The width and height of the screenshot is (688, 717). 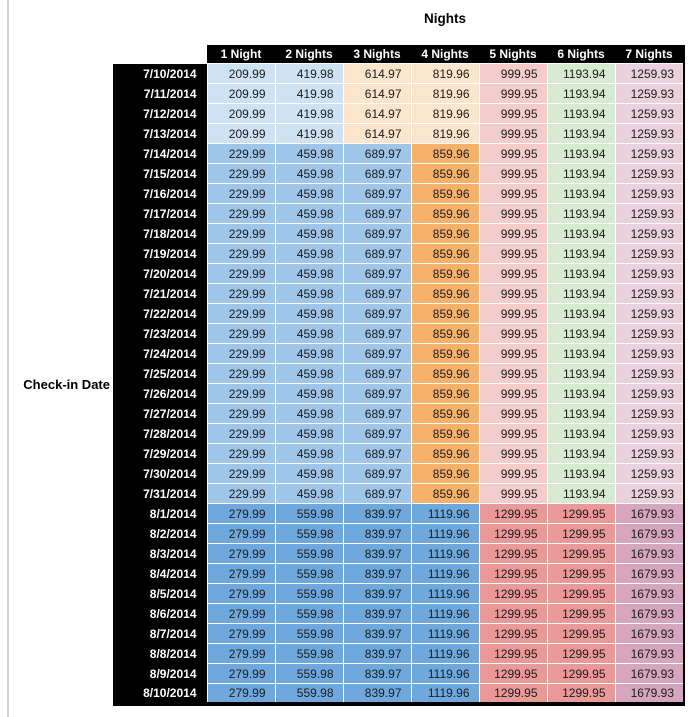 I want to click on row-date-cell: 8/9/2014, so click(x=160, y=673).